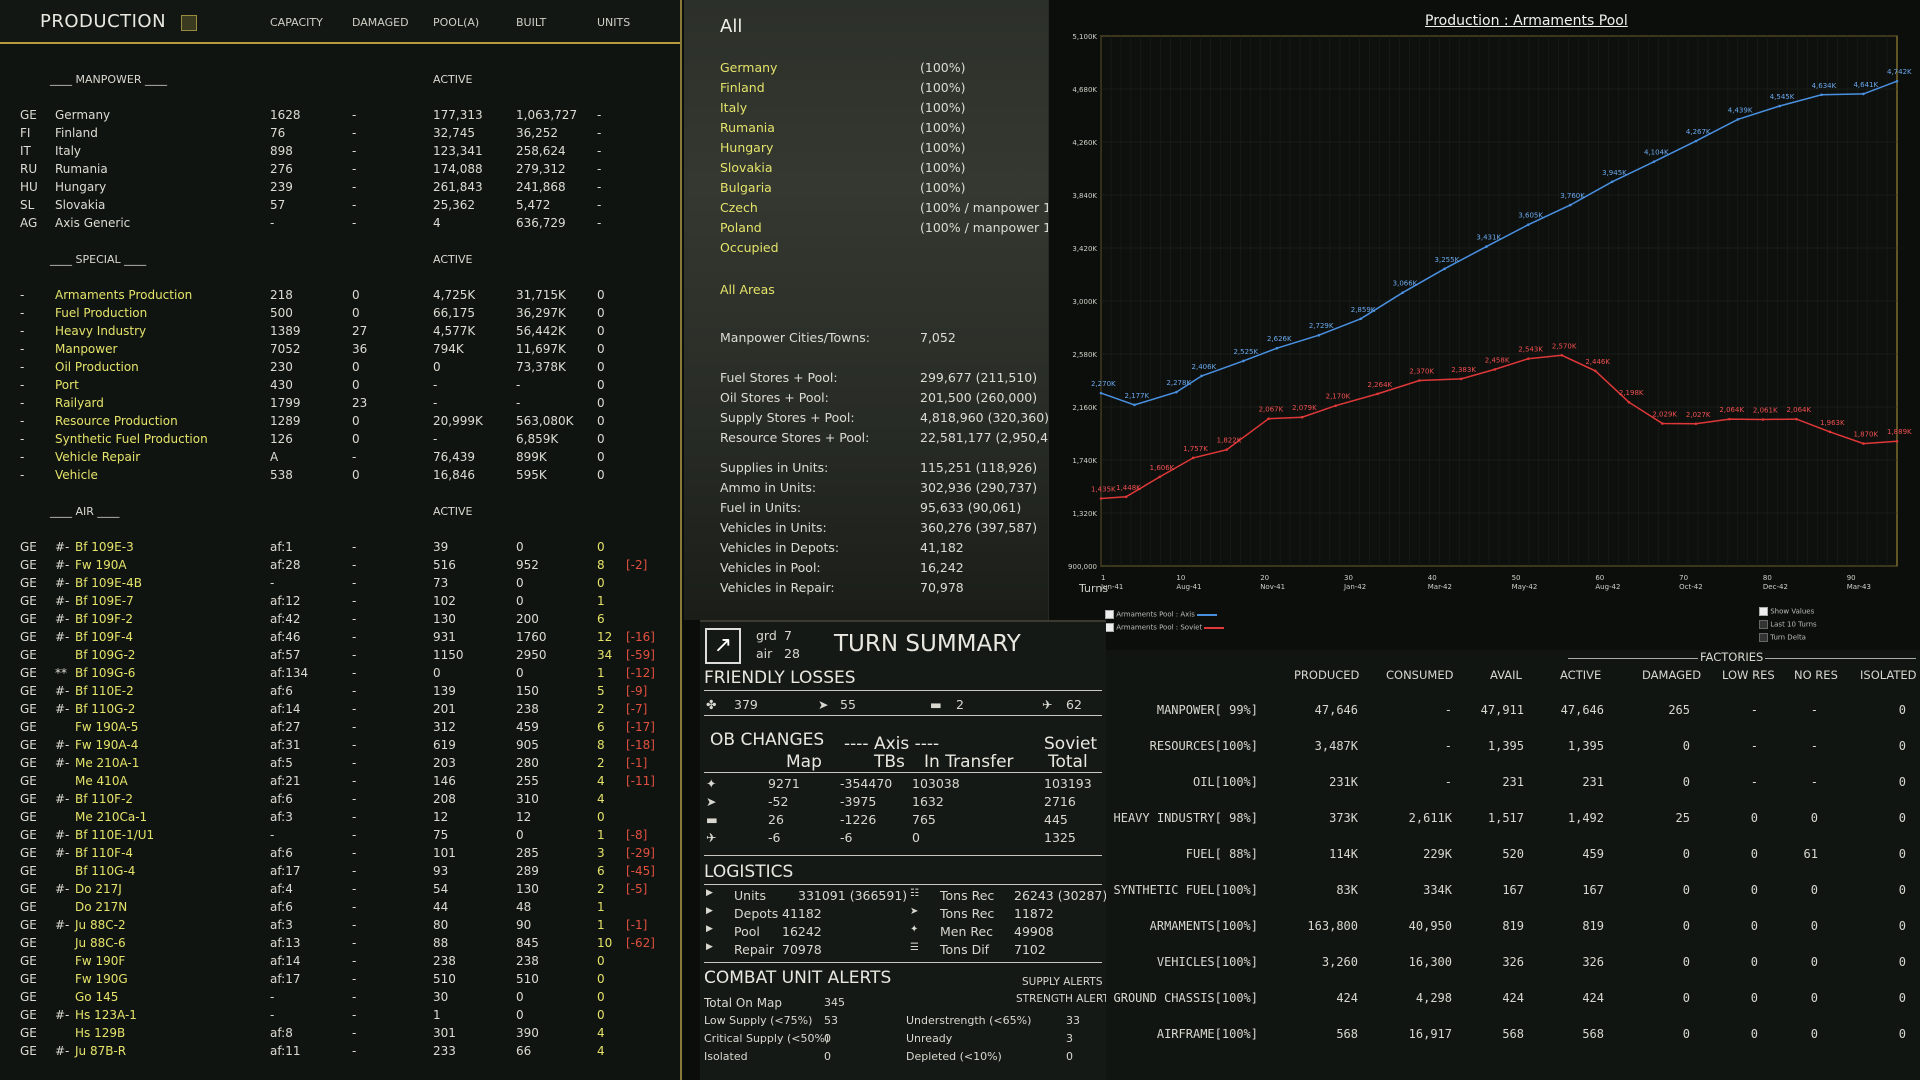 Image resolution: width=1920 pixels, height=1080 pixels. What do you see at coordinates (1513, 712) in the screenshot?
I see `factory-row: MANPOWER[ 99%] 47,646 - 47,911 47,646 265 - - 0` at bounding box center [1513, 712].